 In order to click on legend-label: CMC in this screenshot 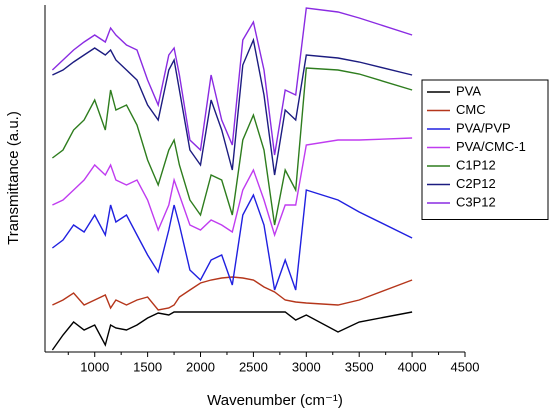, I will do `click(471, 109)`.